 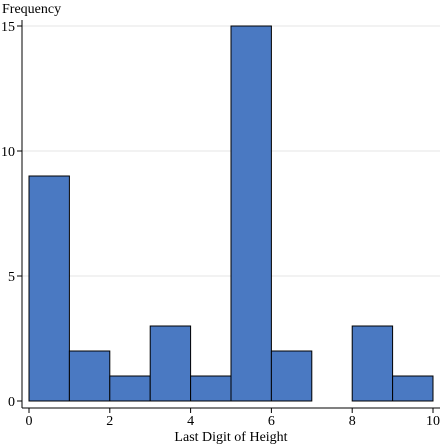 What do you see at coordinates (29, 421) in the screenshot?
I see `x-tick-label-0: 0` at bounding box center [29, 421].